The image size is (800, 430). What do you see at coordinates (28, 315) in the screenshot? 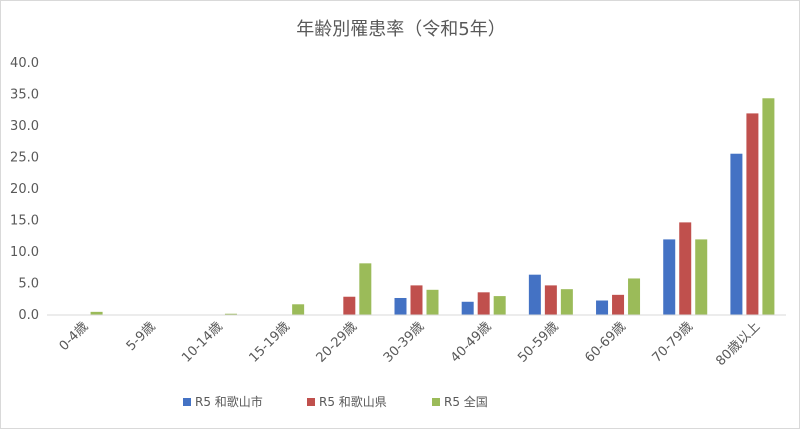
I see `y-tick-label: 0.0` at bounding box center [28, 315].